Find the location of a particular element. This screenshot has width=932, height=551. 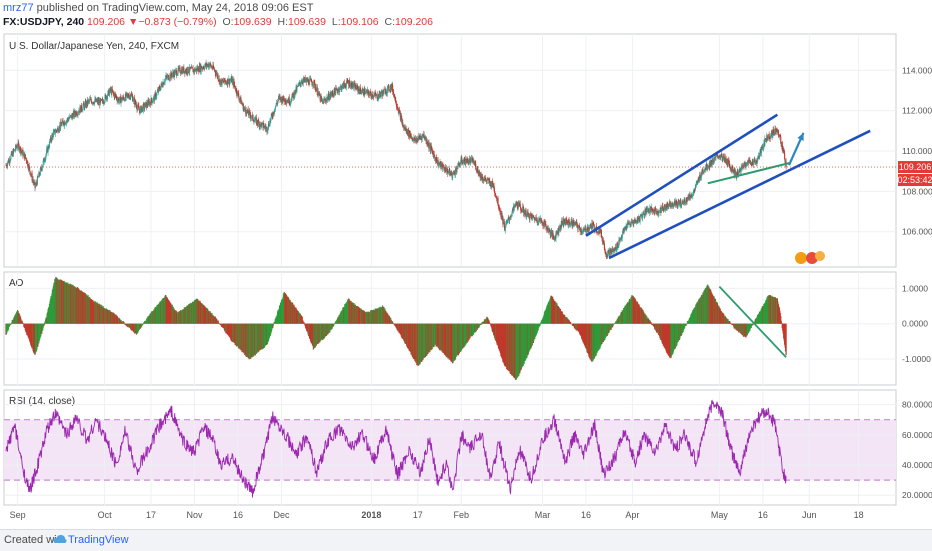

price-axis: 114.000 112.000 110.000 108.000 106.000 is located at coordinates (917, 150).